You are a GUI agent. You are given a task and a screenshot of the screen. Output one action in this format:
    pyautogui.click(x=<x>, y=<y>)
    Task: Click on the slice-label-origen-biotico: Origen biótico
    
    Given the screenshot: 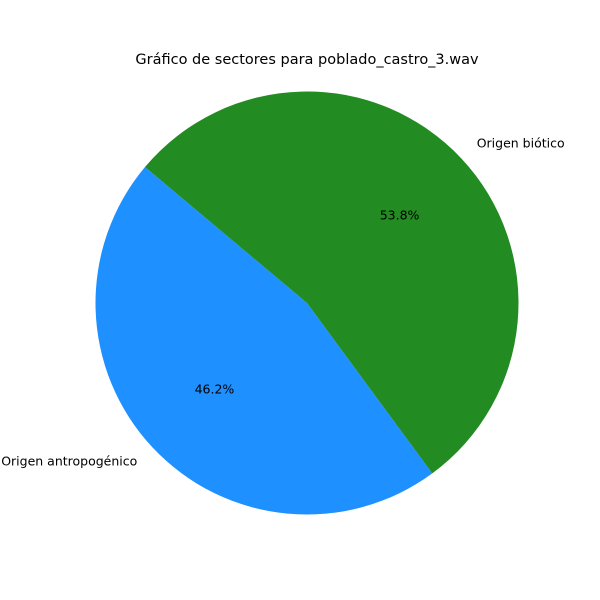 What is the action you would take?
    pyautogui.click(x=521, y=142)
    